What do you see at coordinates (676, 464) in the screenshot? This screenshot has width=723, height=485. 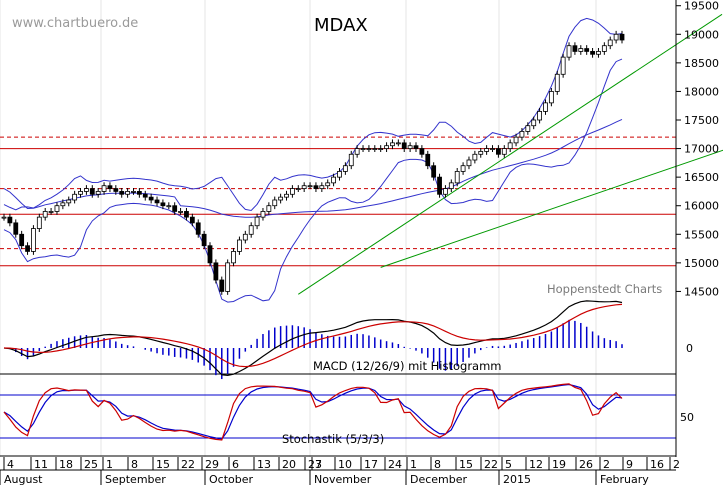 I see `date-tick-label: 2` at bounding box center [676, 464].